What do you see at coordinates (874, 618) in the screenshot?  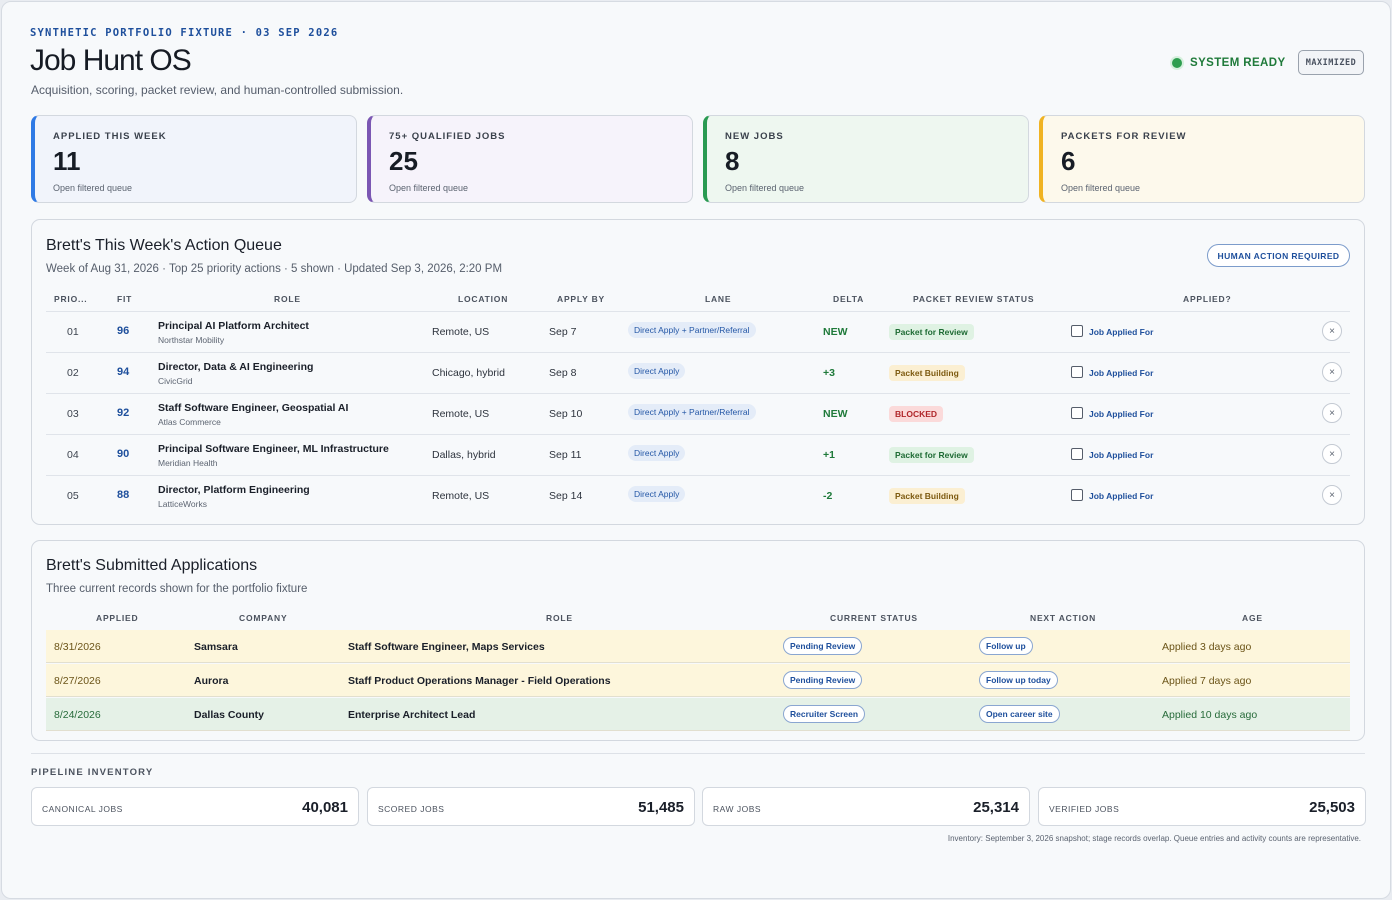 I see `col-current-status: CURRENT STATUS` at bounding box center [874, 618].